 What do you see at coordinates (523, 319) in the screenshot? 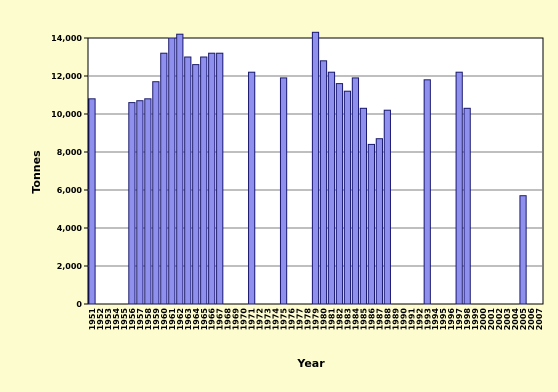
I see `x-tick-label: 2005` at bounding box center [523, 319].